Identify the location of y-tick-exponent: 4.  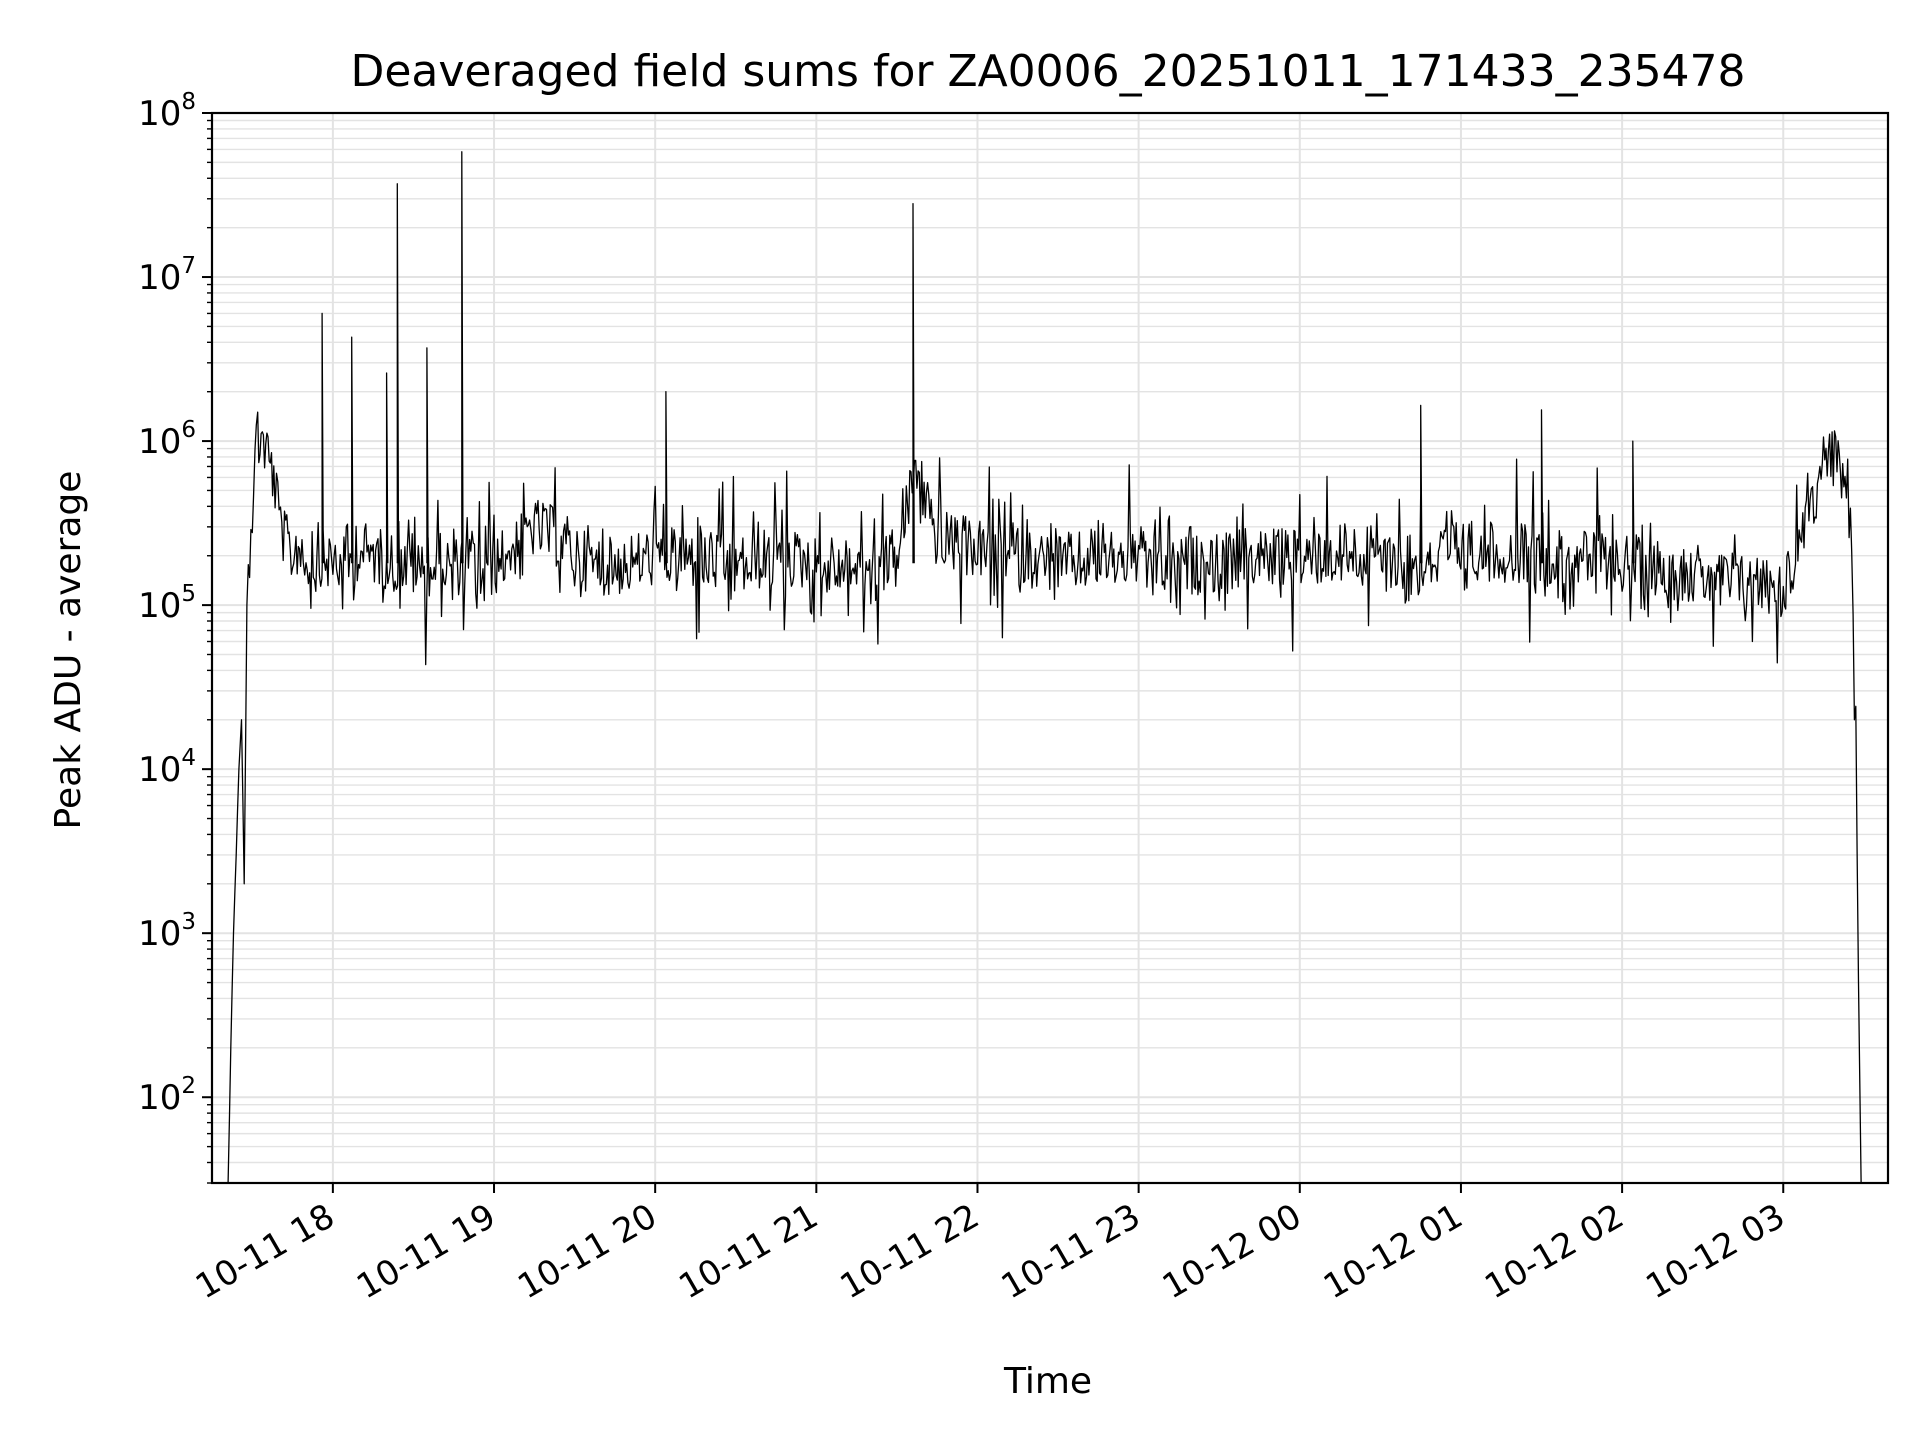
(188, 758).